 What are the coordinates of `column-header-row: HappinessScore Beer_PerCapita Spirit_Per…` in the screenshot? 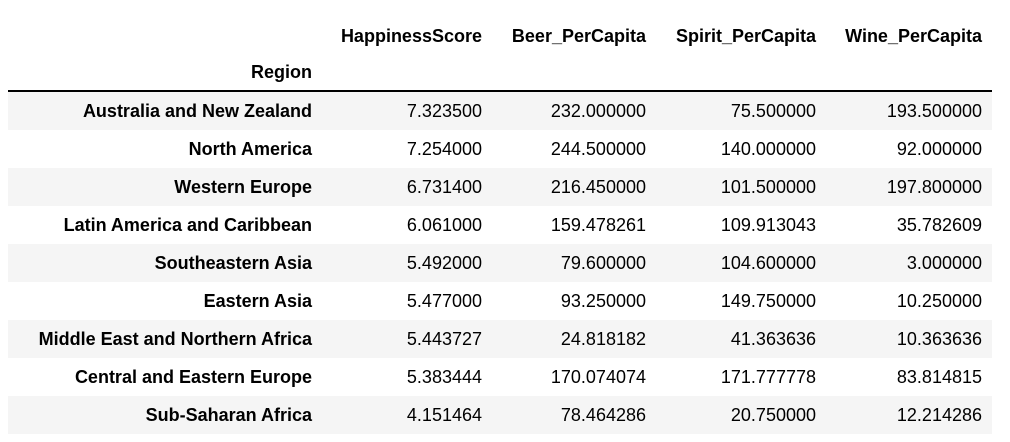 It's located at (500, 36).